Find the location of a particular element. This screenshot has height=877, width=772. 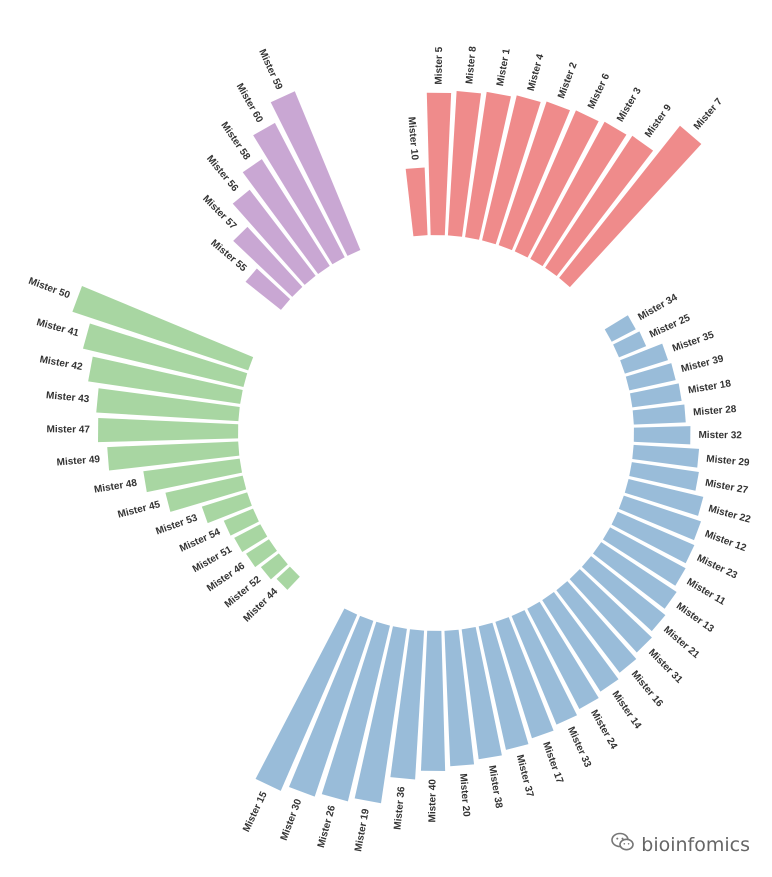

label-mister-26: Mister 26 is located at coordinates (327, 826).